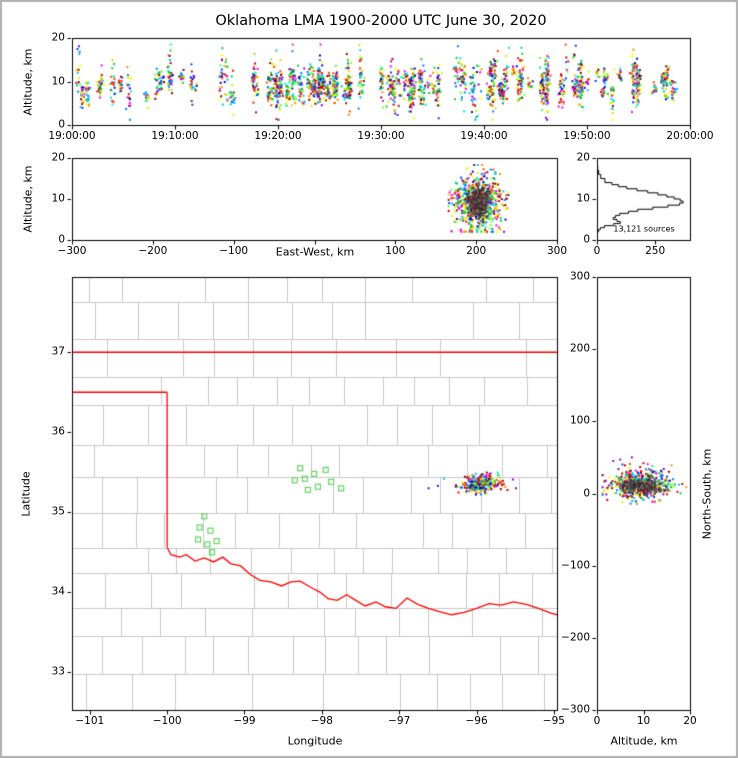  I want to click on figure-title: Oklahoma LMA 1900-2000 UTC June 30, 2020, so click(381, 21).